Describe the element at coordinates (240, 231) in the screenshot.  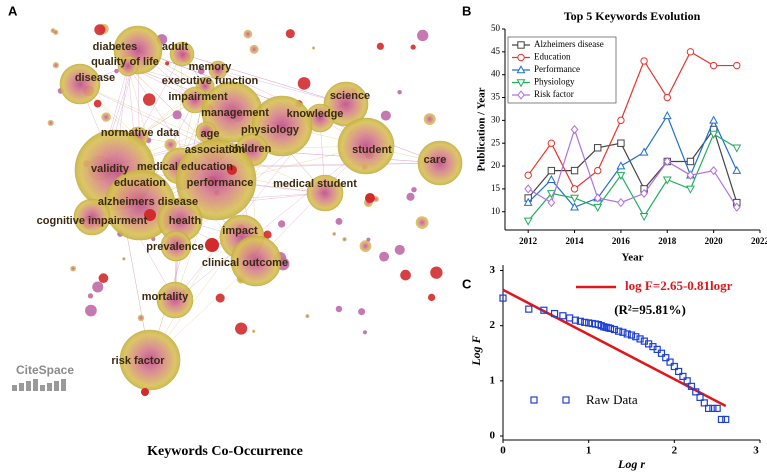
I see `keyword-label: impact` at that location.